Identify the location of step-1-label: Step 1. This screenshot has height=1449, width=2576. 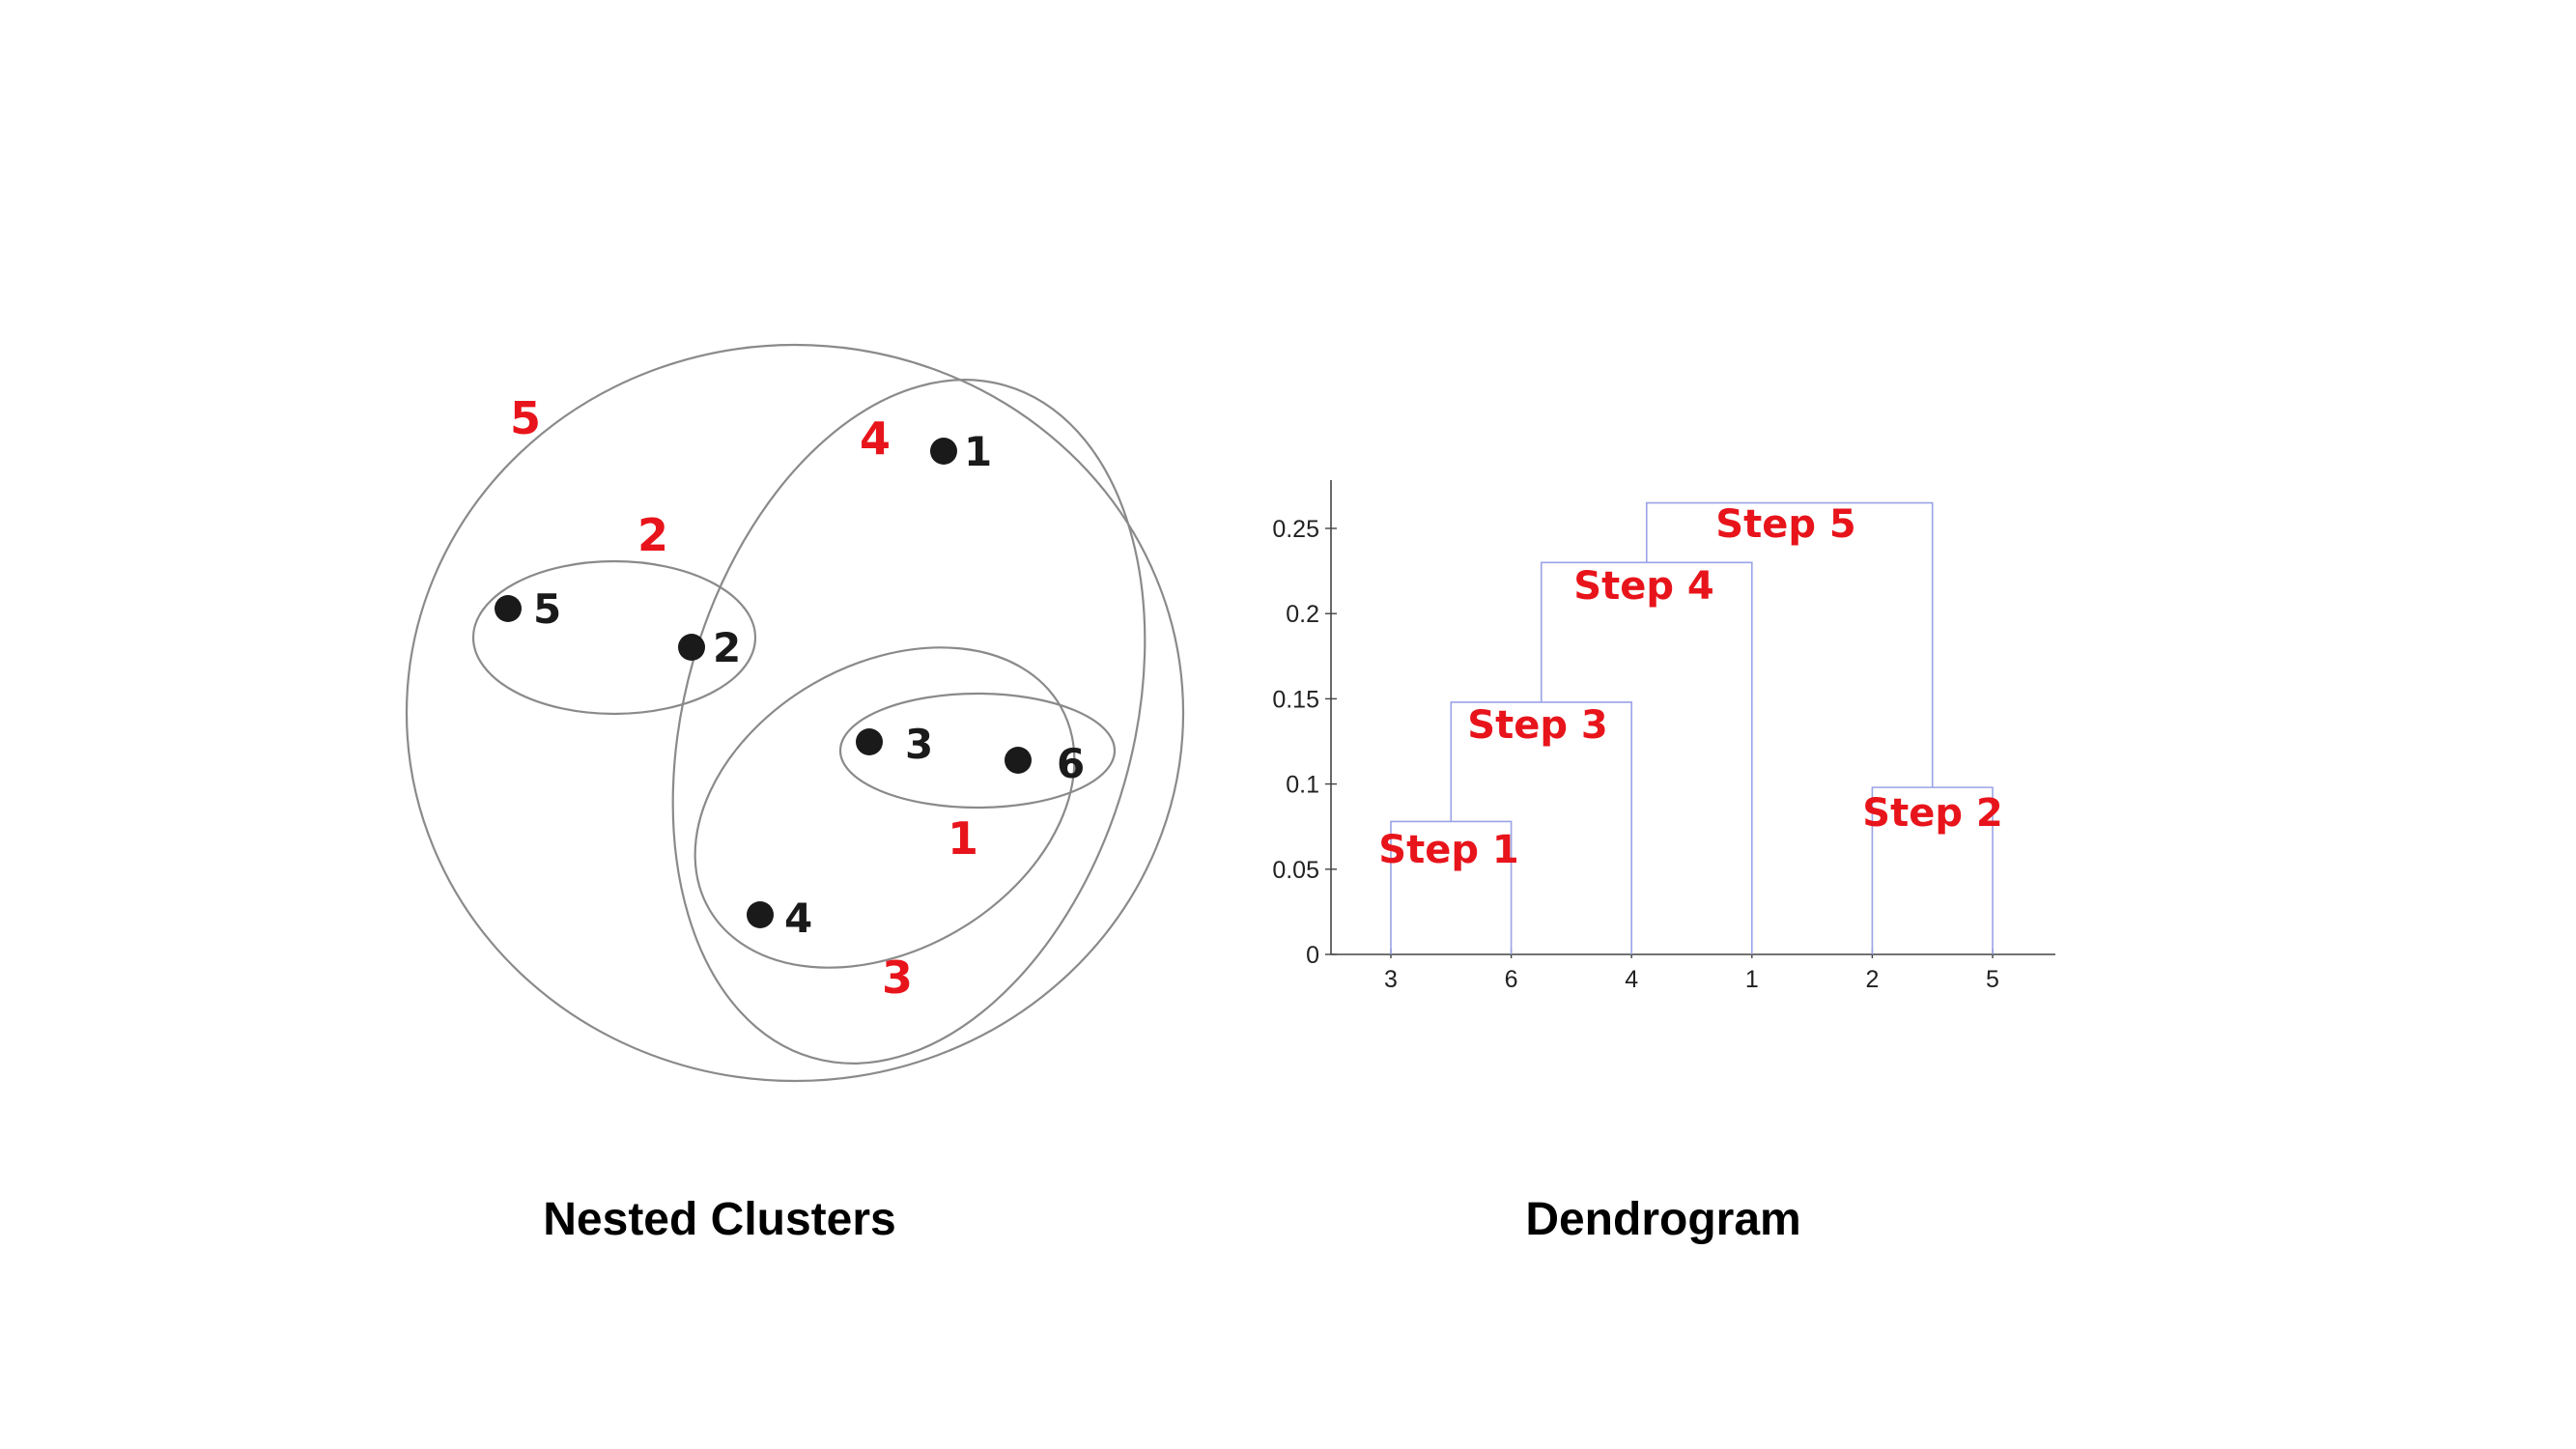
(1448, 850).